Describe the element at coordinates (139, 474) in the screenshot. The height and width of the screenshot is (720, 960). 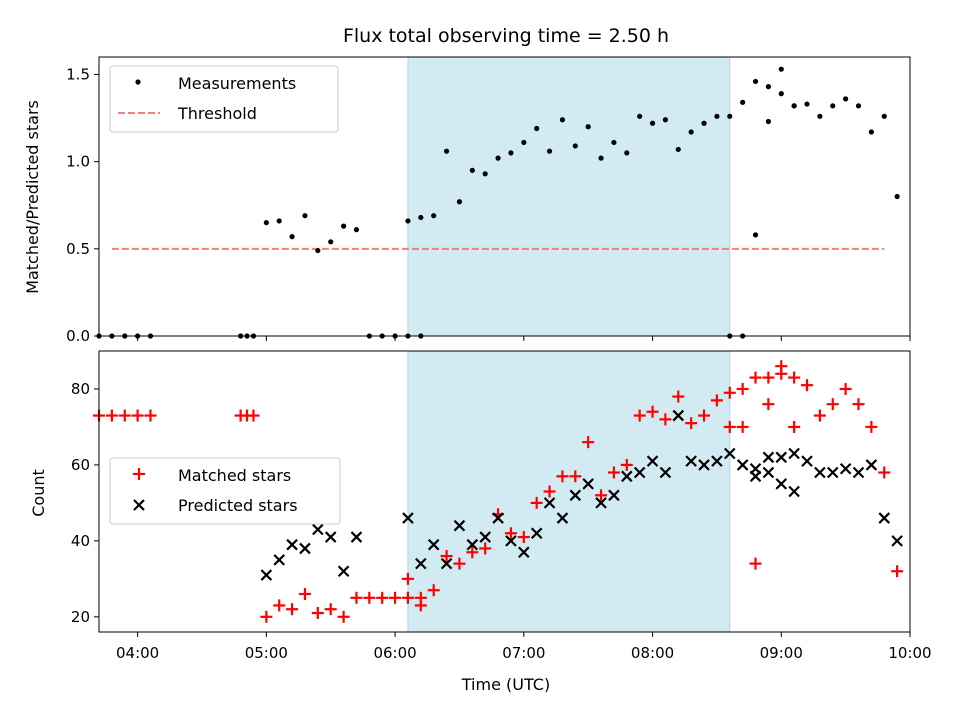
I see `legend-matched-marker` at that location.